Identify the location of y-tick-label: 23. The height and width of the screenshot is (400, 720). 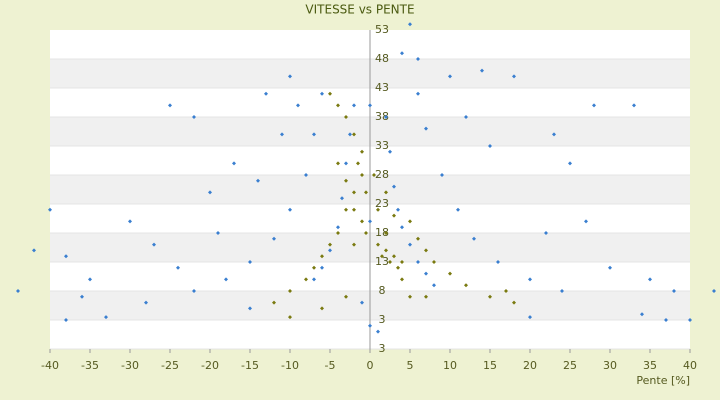
(382, 203).